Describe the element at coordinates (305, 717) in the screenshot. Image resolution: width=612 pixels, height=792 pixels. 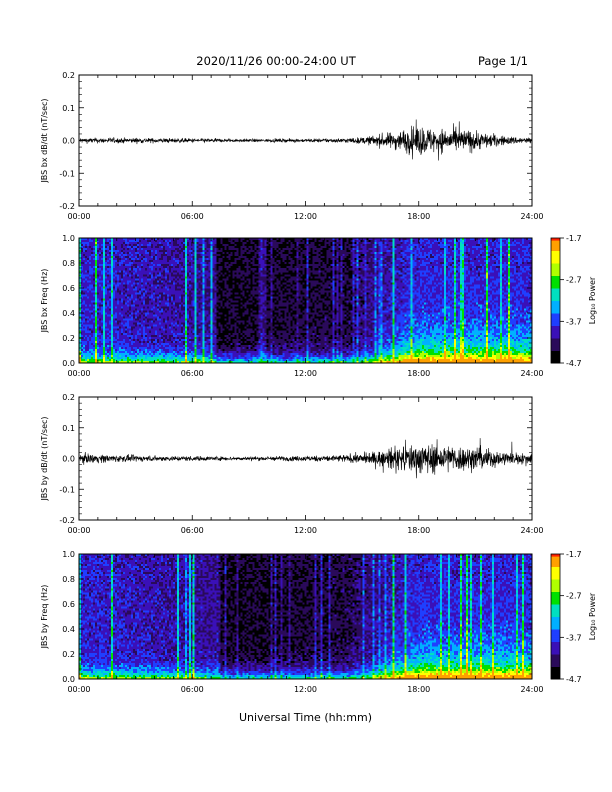
I see `x-axis-label: Universal Time (hh:mm)` at that location.